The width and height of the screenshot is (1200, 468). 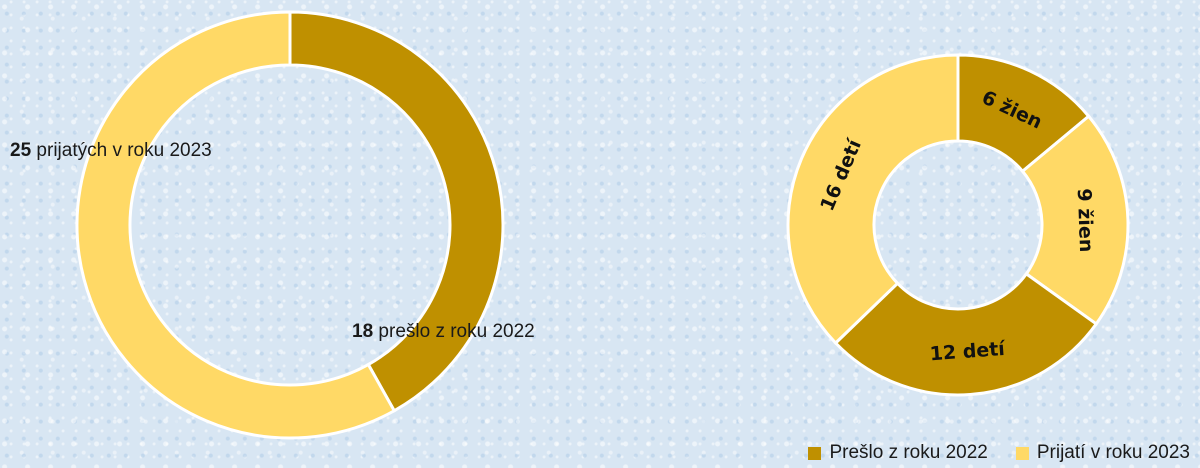 What do you see at coordinates (1085, 220) in the screenshot?
I see `slice-label-2: 9 žien` at bounding box center [1085, 220].